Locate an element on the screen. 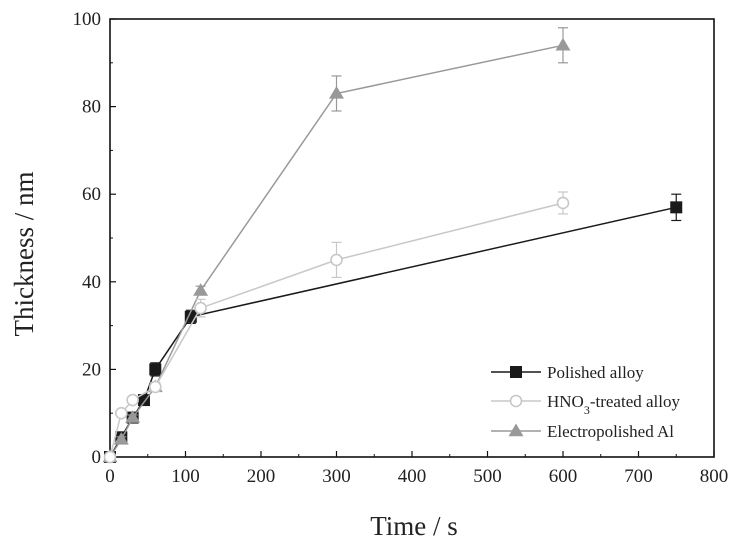 The image size is (735, 544). x-tick-label: 700 is located at coordinates (638, 476).